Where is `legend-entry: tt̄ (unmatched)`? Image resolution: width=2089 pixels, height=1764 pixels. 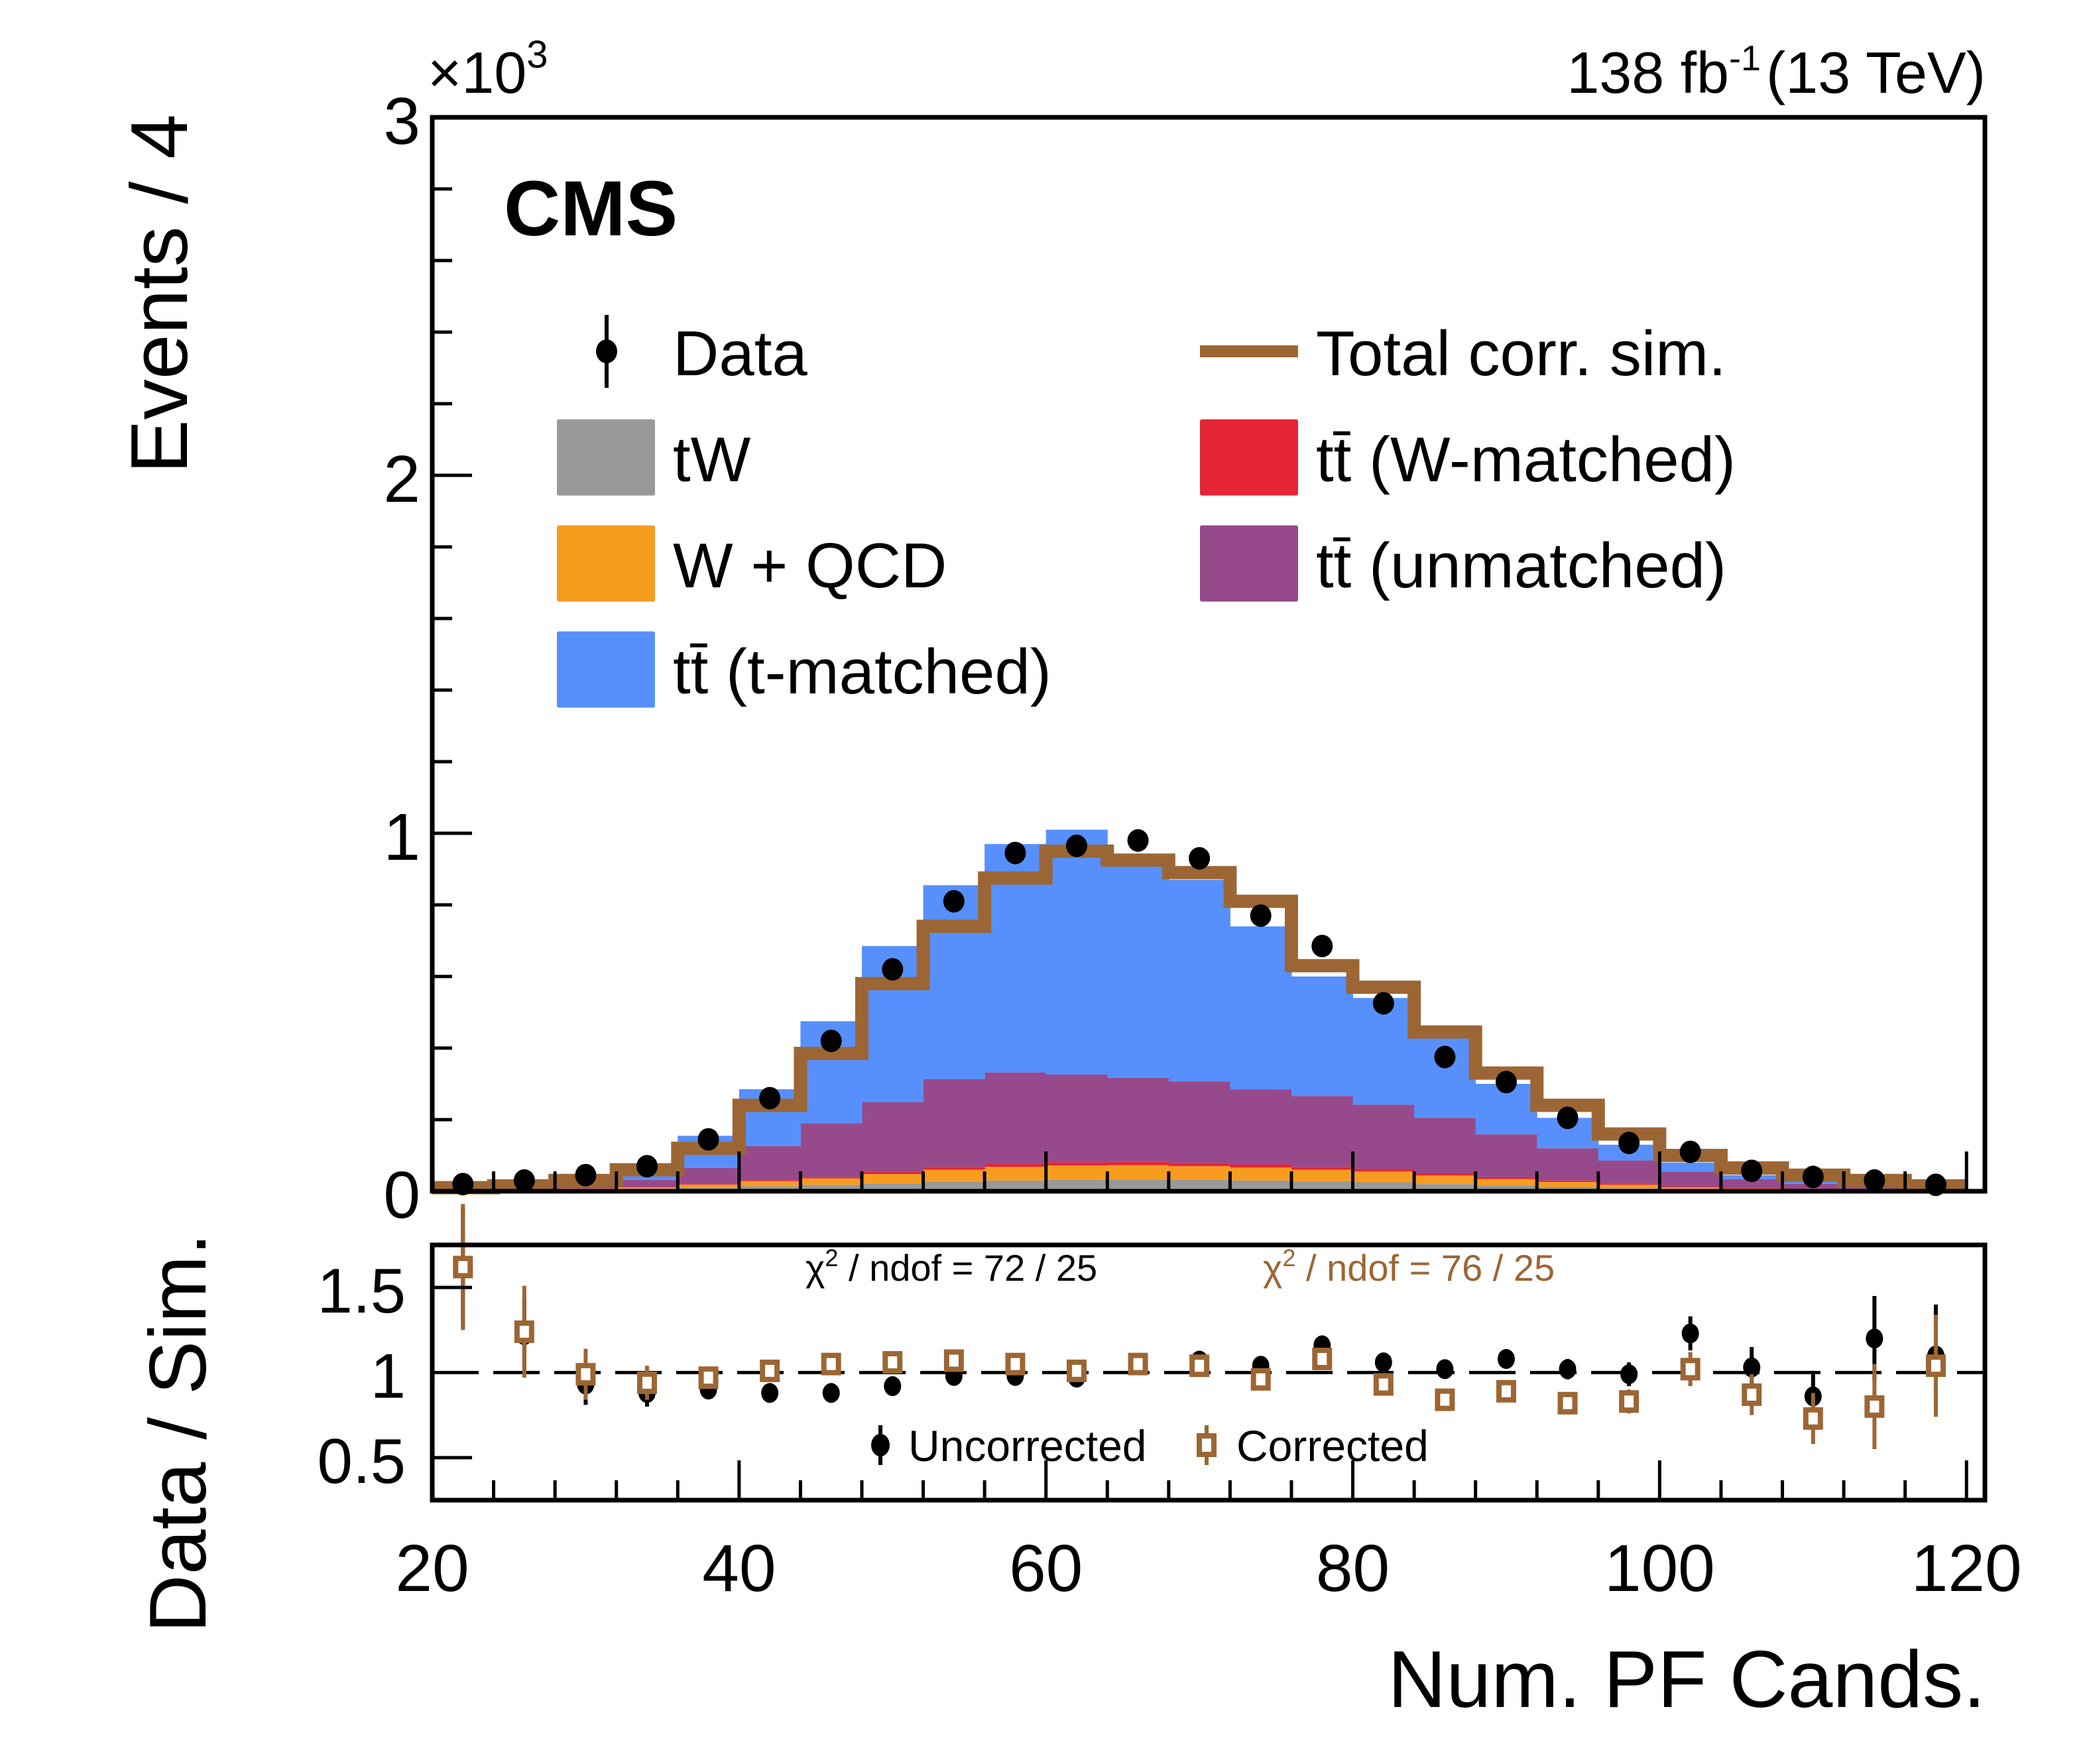 legend-entry: tt̄ (unmatched) is located at coordinates (1463, 563).